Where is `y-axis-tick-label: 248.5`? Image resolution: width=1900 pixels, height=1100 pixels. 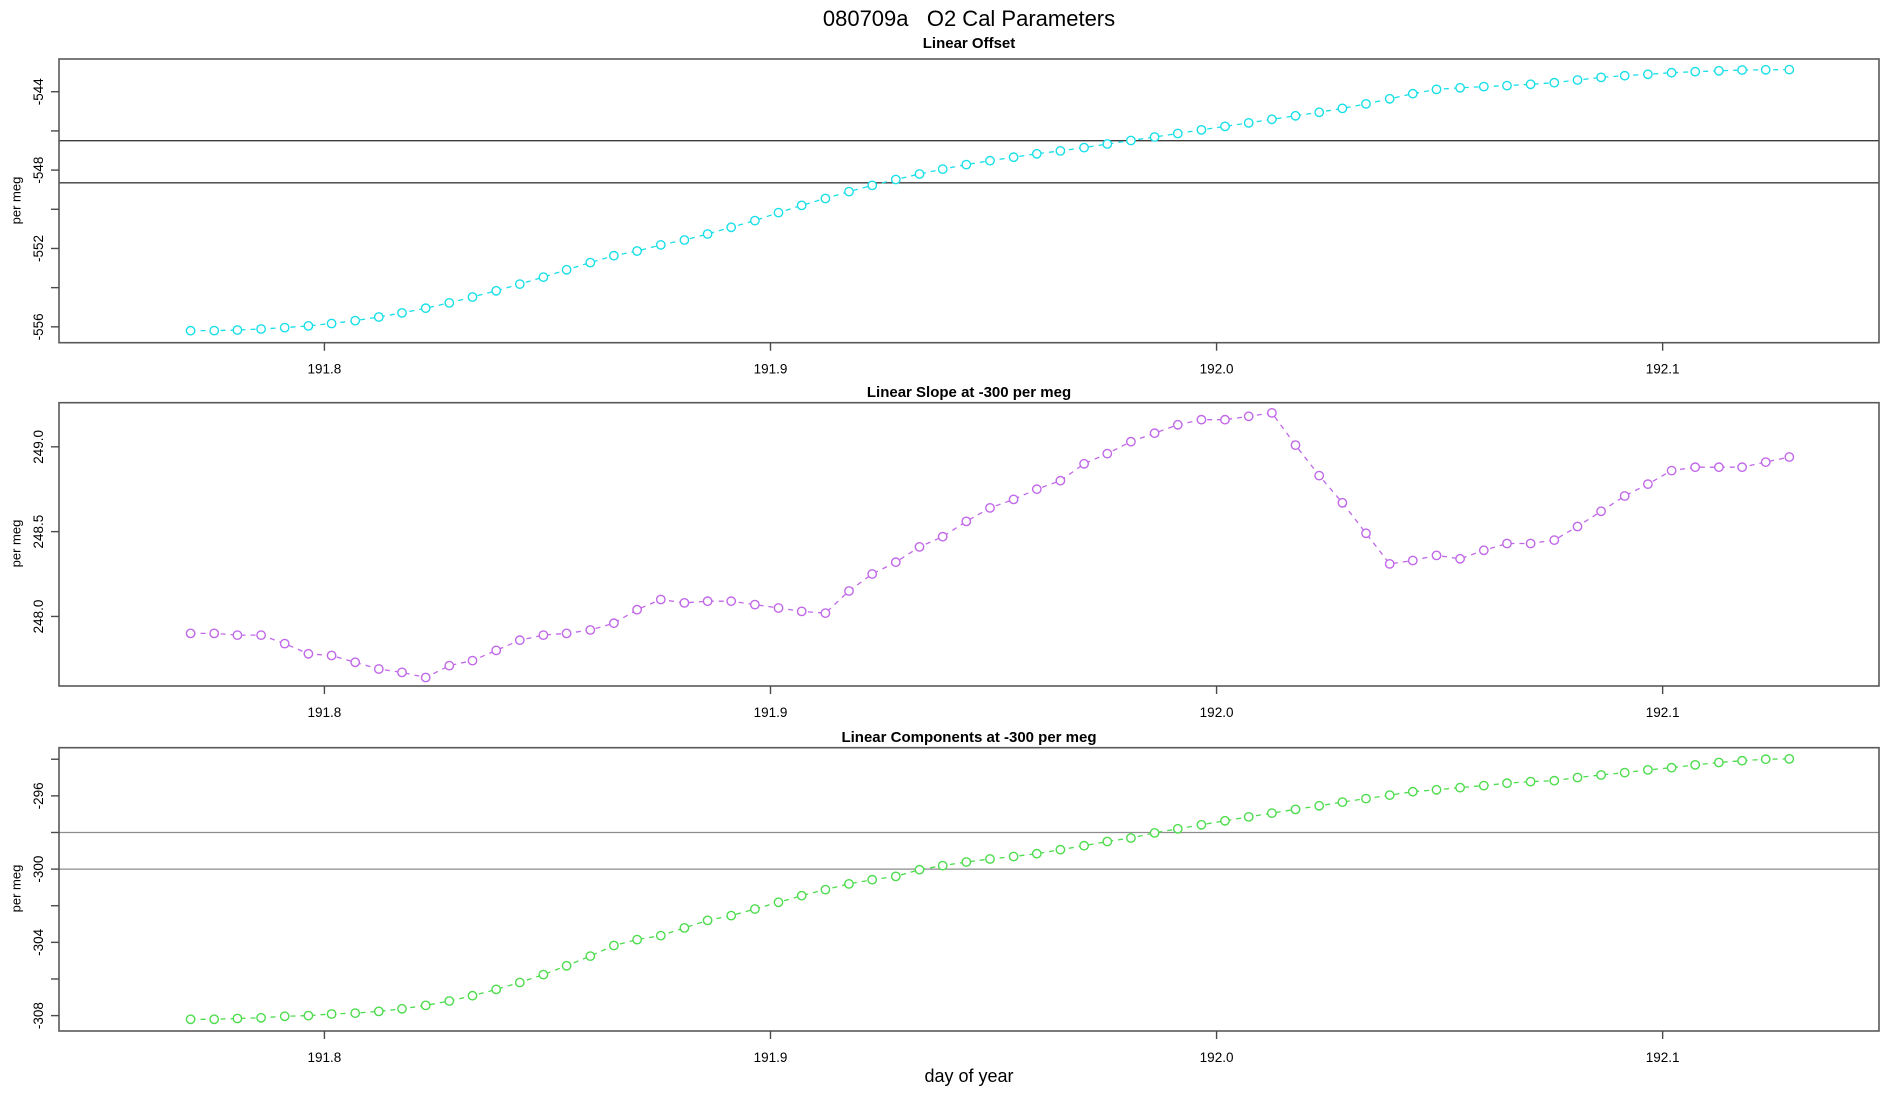 y-axis-tick-label: 248.5 is located at coordinates (38, 532).